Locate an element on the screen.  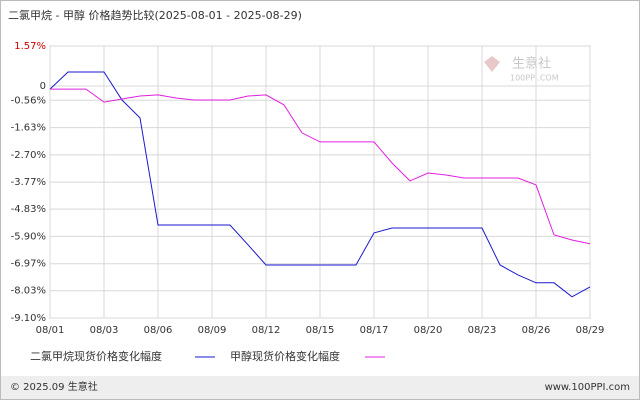
y-tick-label: 0 is located at coordinates (43, 86).